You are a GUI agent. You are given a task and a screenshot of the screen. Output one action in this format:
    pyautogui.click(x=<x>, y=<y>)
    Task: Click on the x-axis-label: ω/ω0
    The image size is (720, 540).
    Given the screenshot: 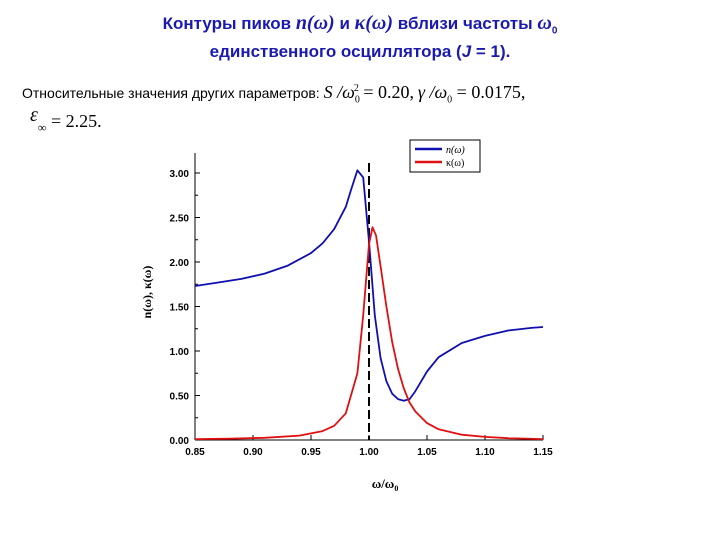 What is the action you would take?
    pyautogui.click(x=385, y=484)
    